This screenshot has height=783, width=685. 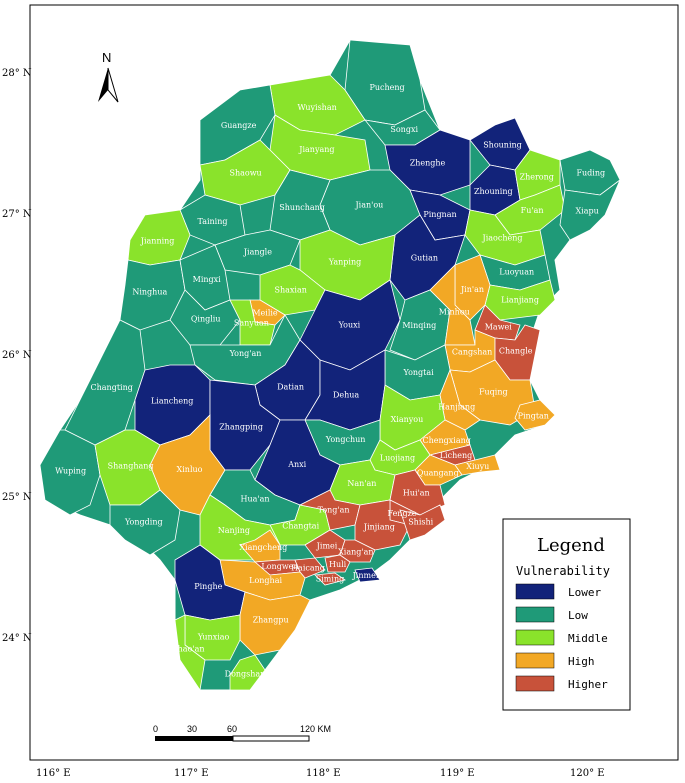 I want to click on county-label: Zhouning, so click(x=493, y=191).